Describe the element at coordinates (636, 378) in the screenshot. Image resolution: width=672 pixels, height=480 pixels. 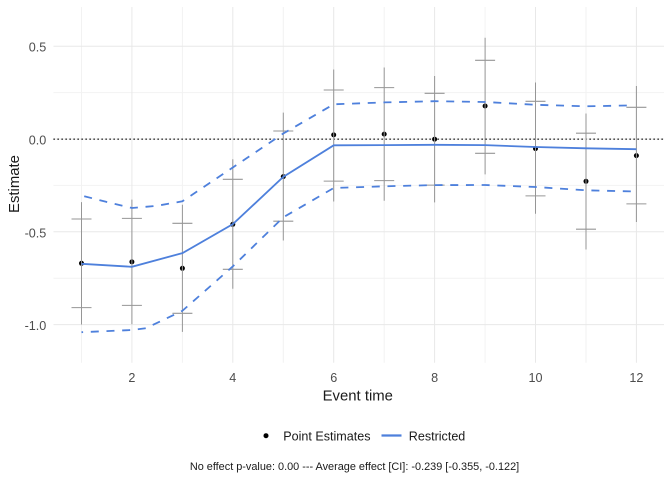
I see `svg-text: 12` at that location.